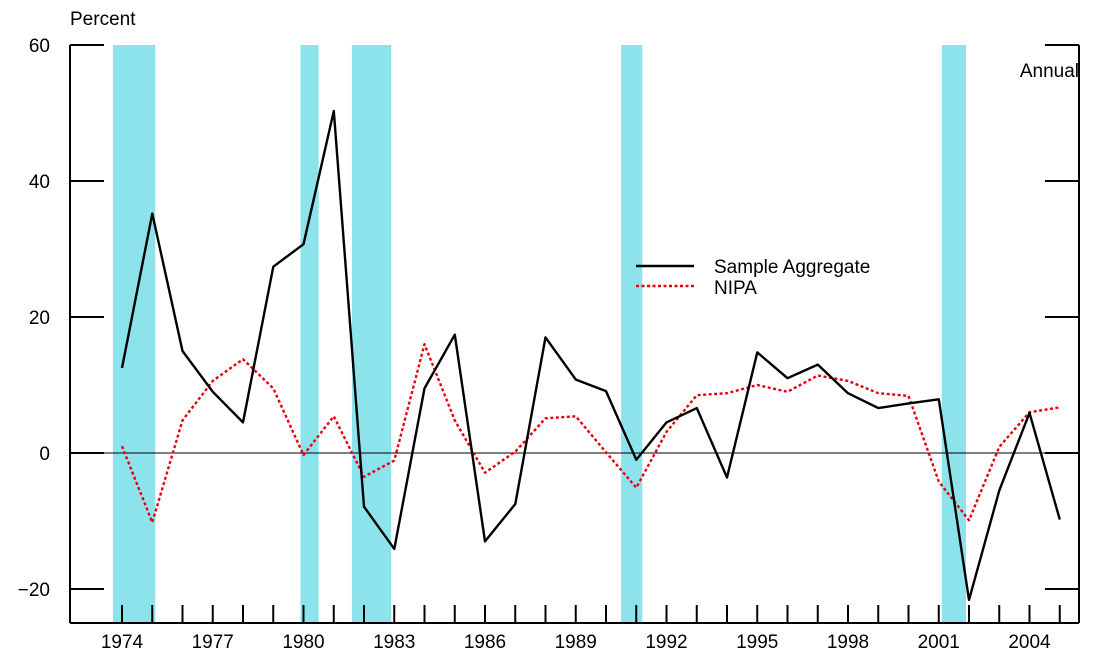 The image size is (1096, 660). I want to click on frequency-annotation: Annual, so click(1049, 71).